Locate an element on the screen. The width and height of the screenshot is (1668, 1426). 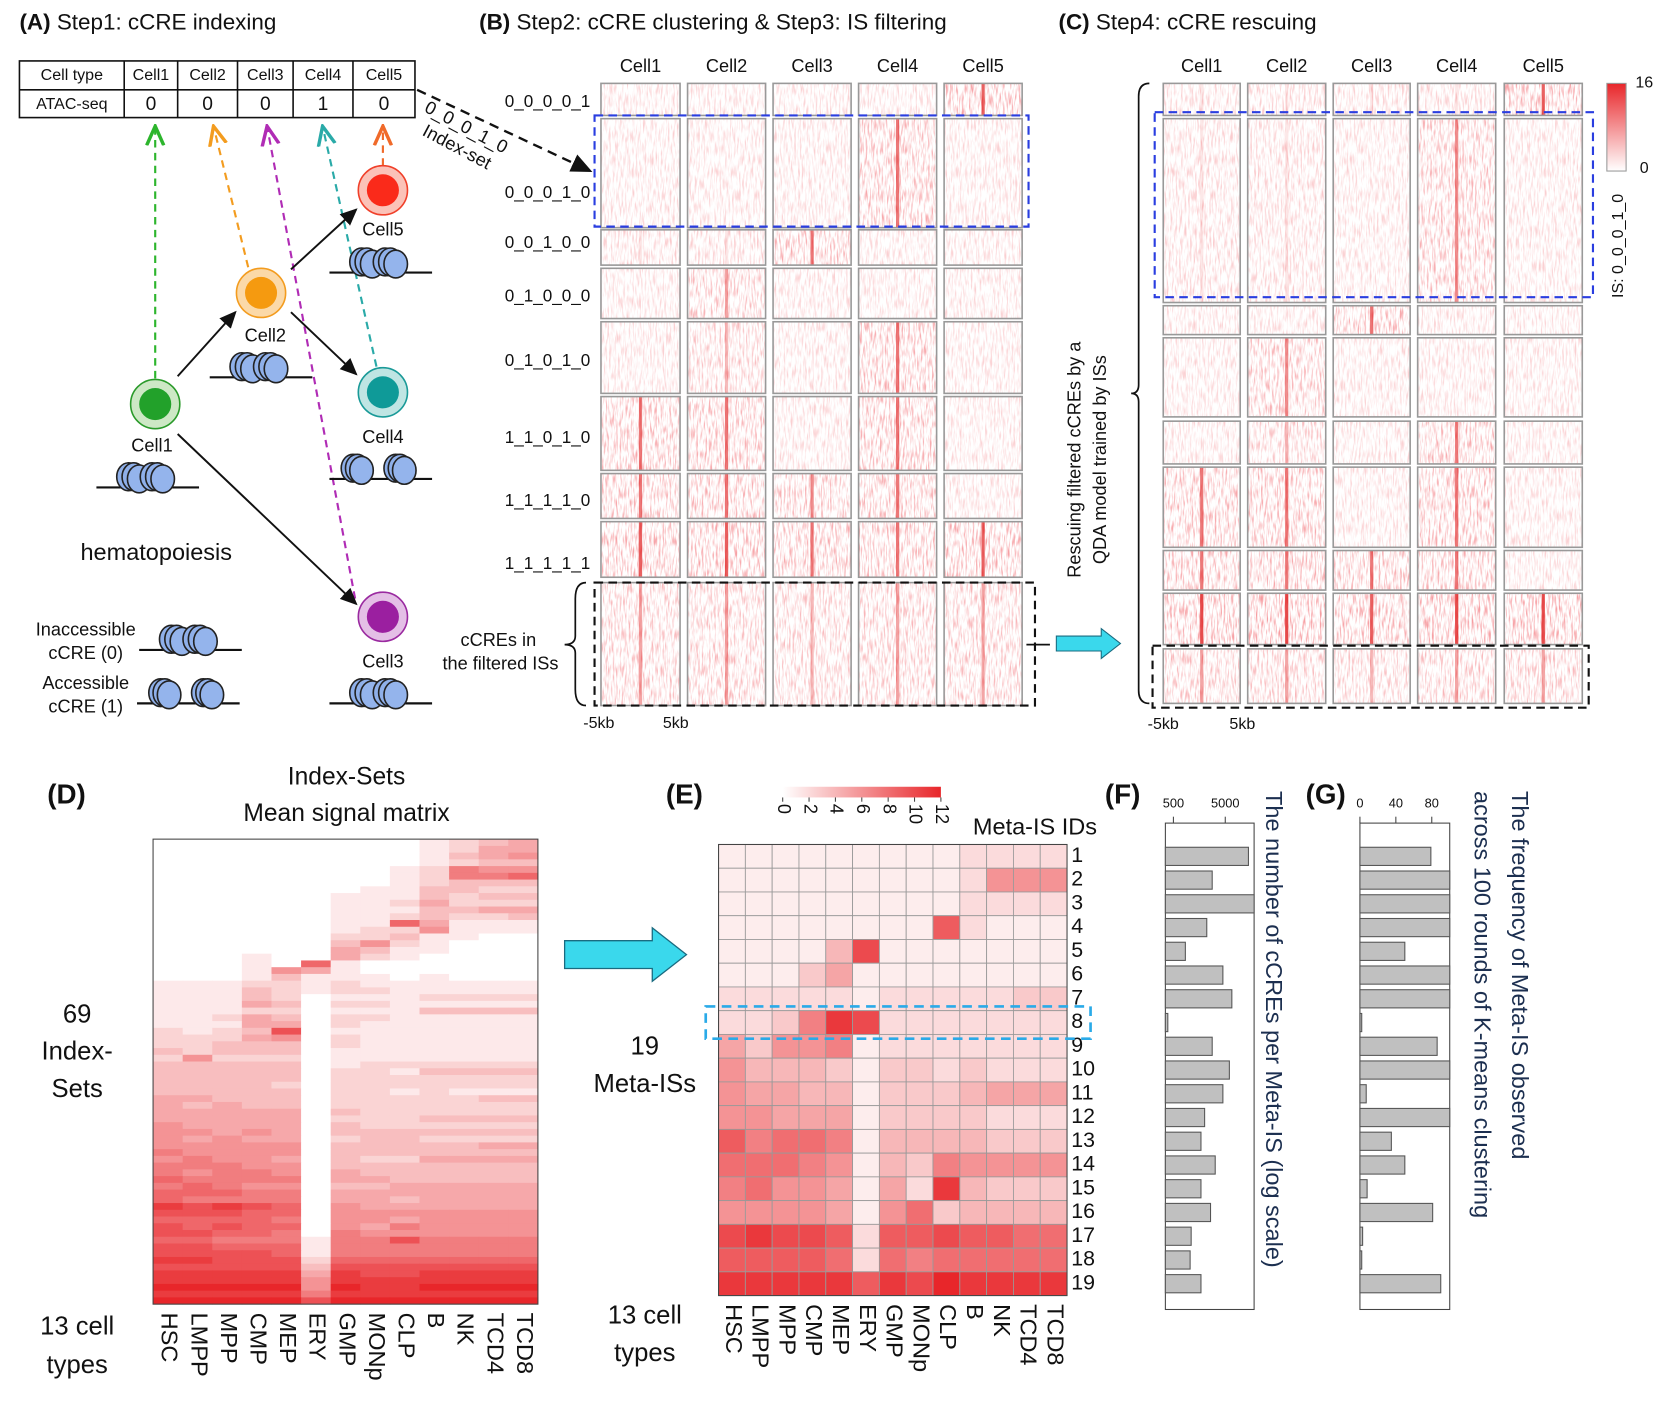
panel-label: (E) is located at coordinates (684, 794).